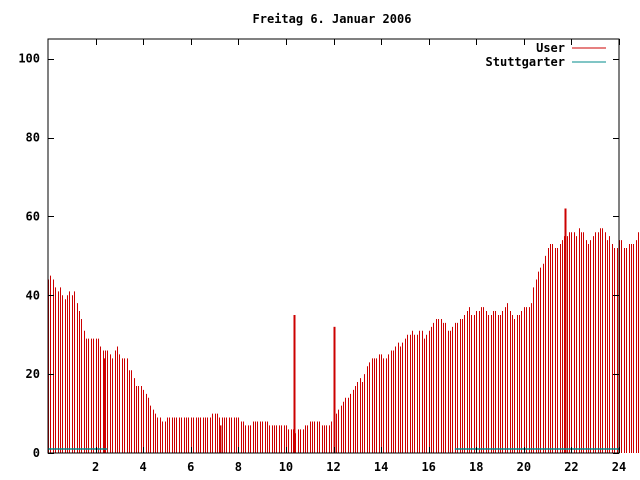 The height and width of the screenshot is (480, 640). What do you see at coordinates (619, 467) in the screenshot?
I see `x-tick-label: 24` at bounding box center [619, 467].